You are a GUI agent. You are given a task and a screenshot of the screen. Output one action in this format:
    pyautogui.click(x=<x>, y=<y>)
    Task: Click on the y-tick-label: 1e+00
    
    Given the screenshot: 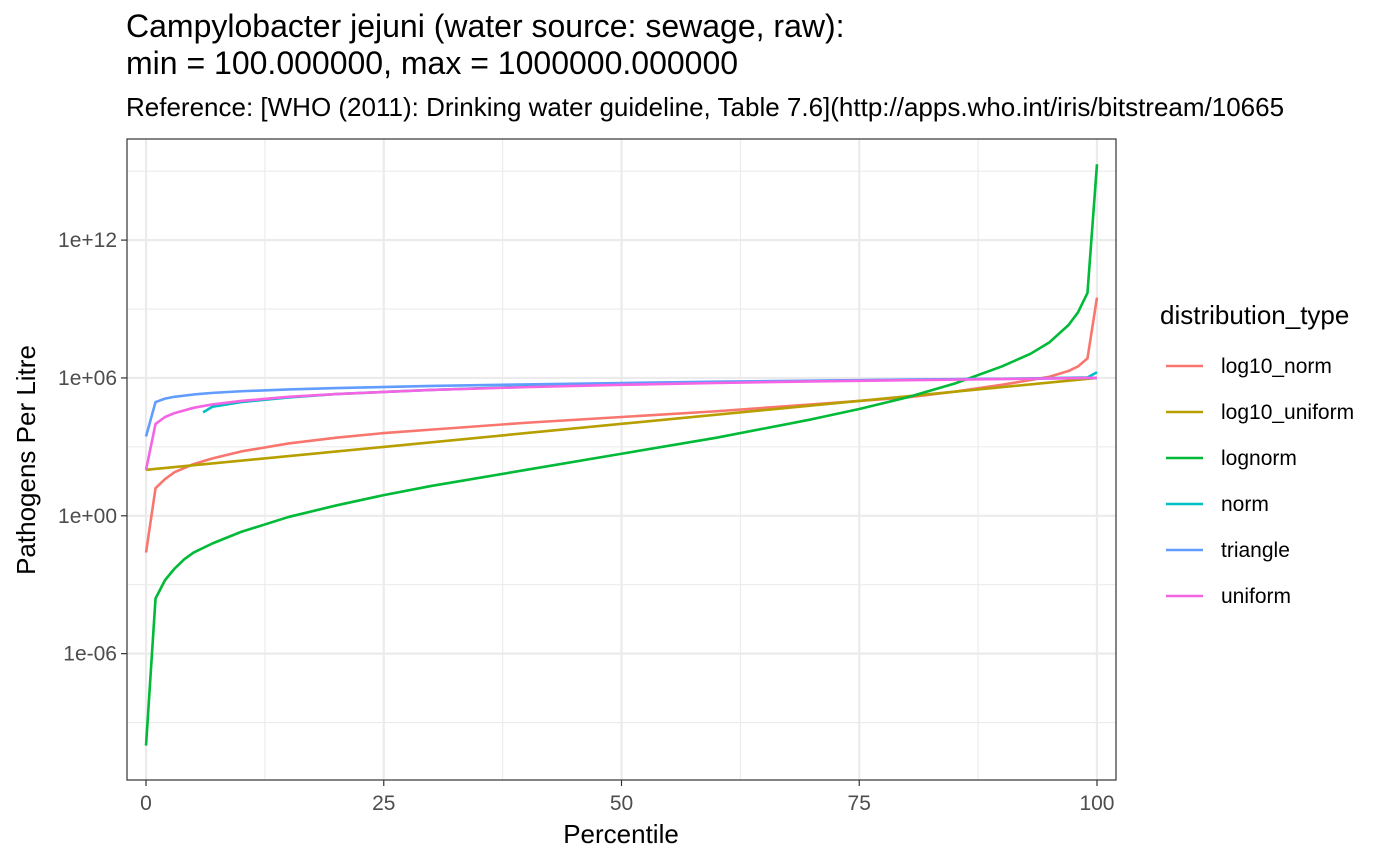 What is the action you would take?
    pyautogui.click(x=87, y=516)
    